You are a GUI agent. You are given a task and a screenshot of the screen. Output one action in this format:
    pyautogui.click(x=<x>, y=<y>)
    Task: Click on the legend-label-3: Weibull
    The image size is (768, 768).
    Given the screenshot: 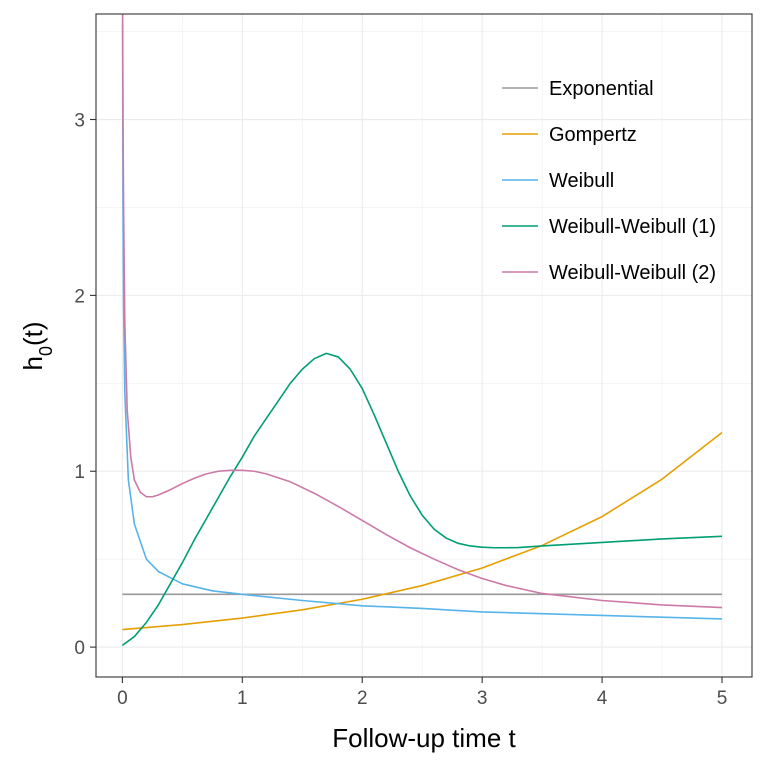 What is the action you would take?
    pyautogui.click(x=581, y=181)
    